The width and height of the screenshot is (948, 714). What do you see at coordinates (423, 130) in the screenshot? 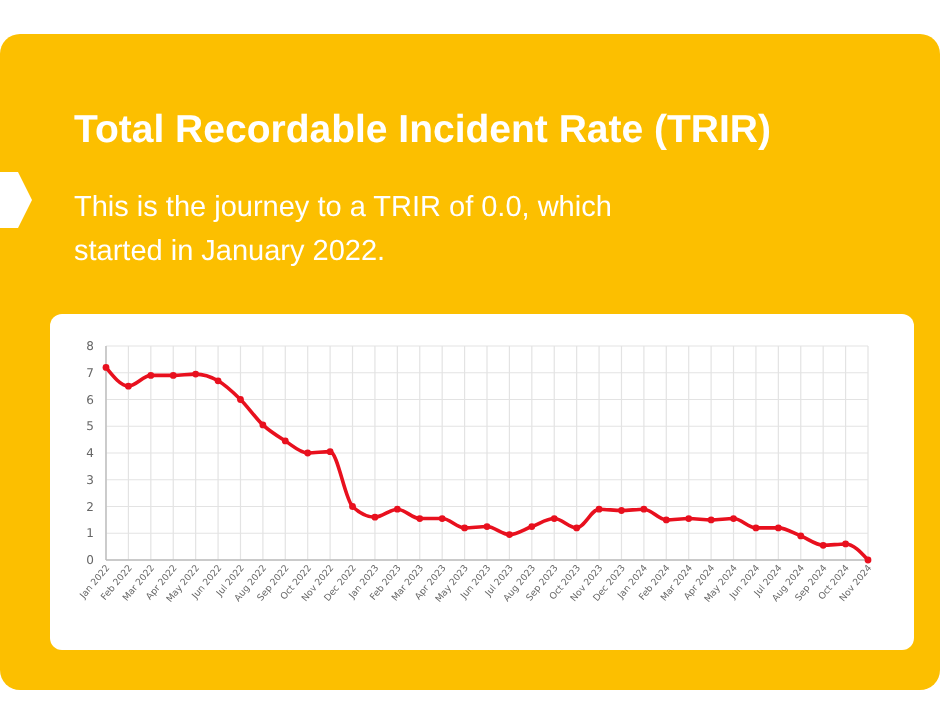
I see `chart-title: Total Recordable Incident Rate (TRIR)` at bounding box center [423, 130].